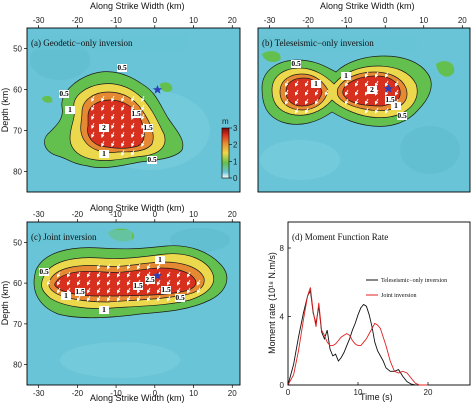 The width and height of the screenshot is (474, 403). I want to click on depth-axis-title-c: Depth (km), so click(5, 303).